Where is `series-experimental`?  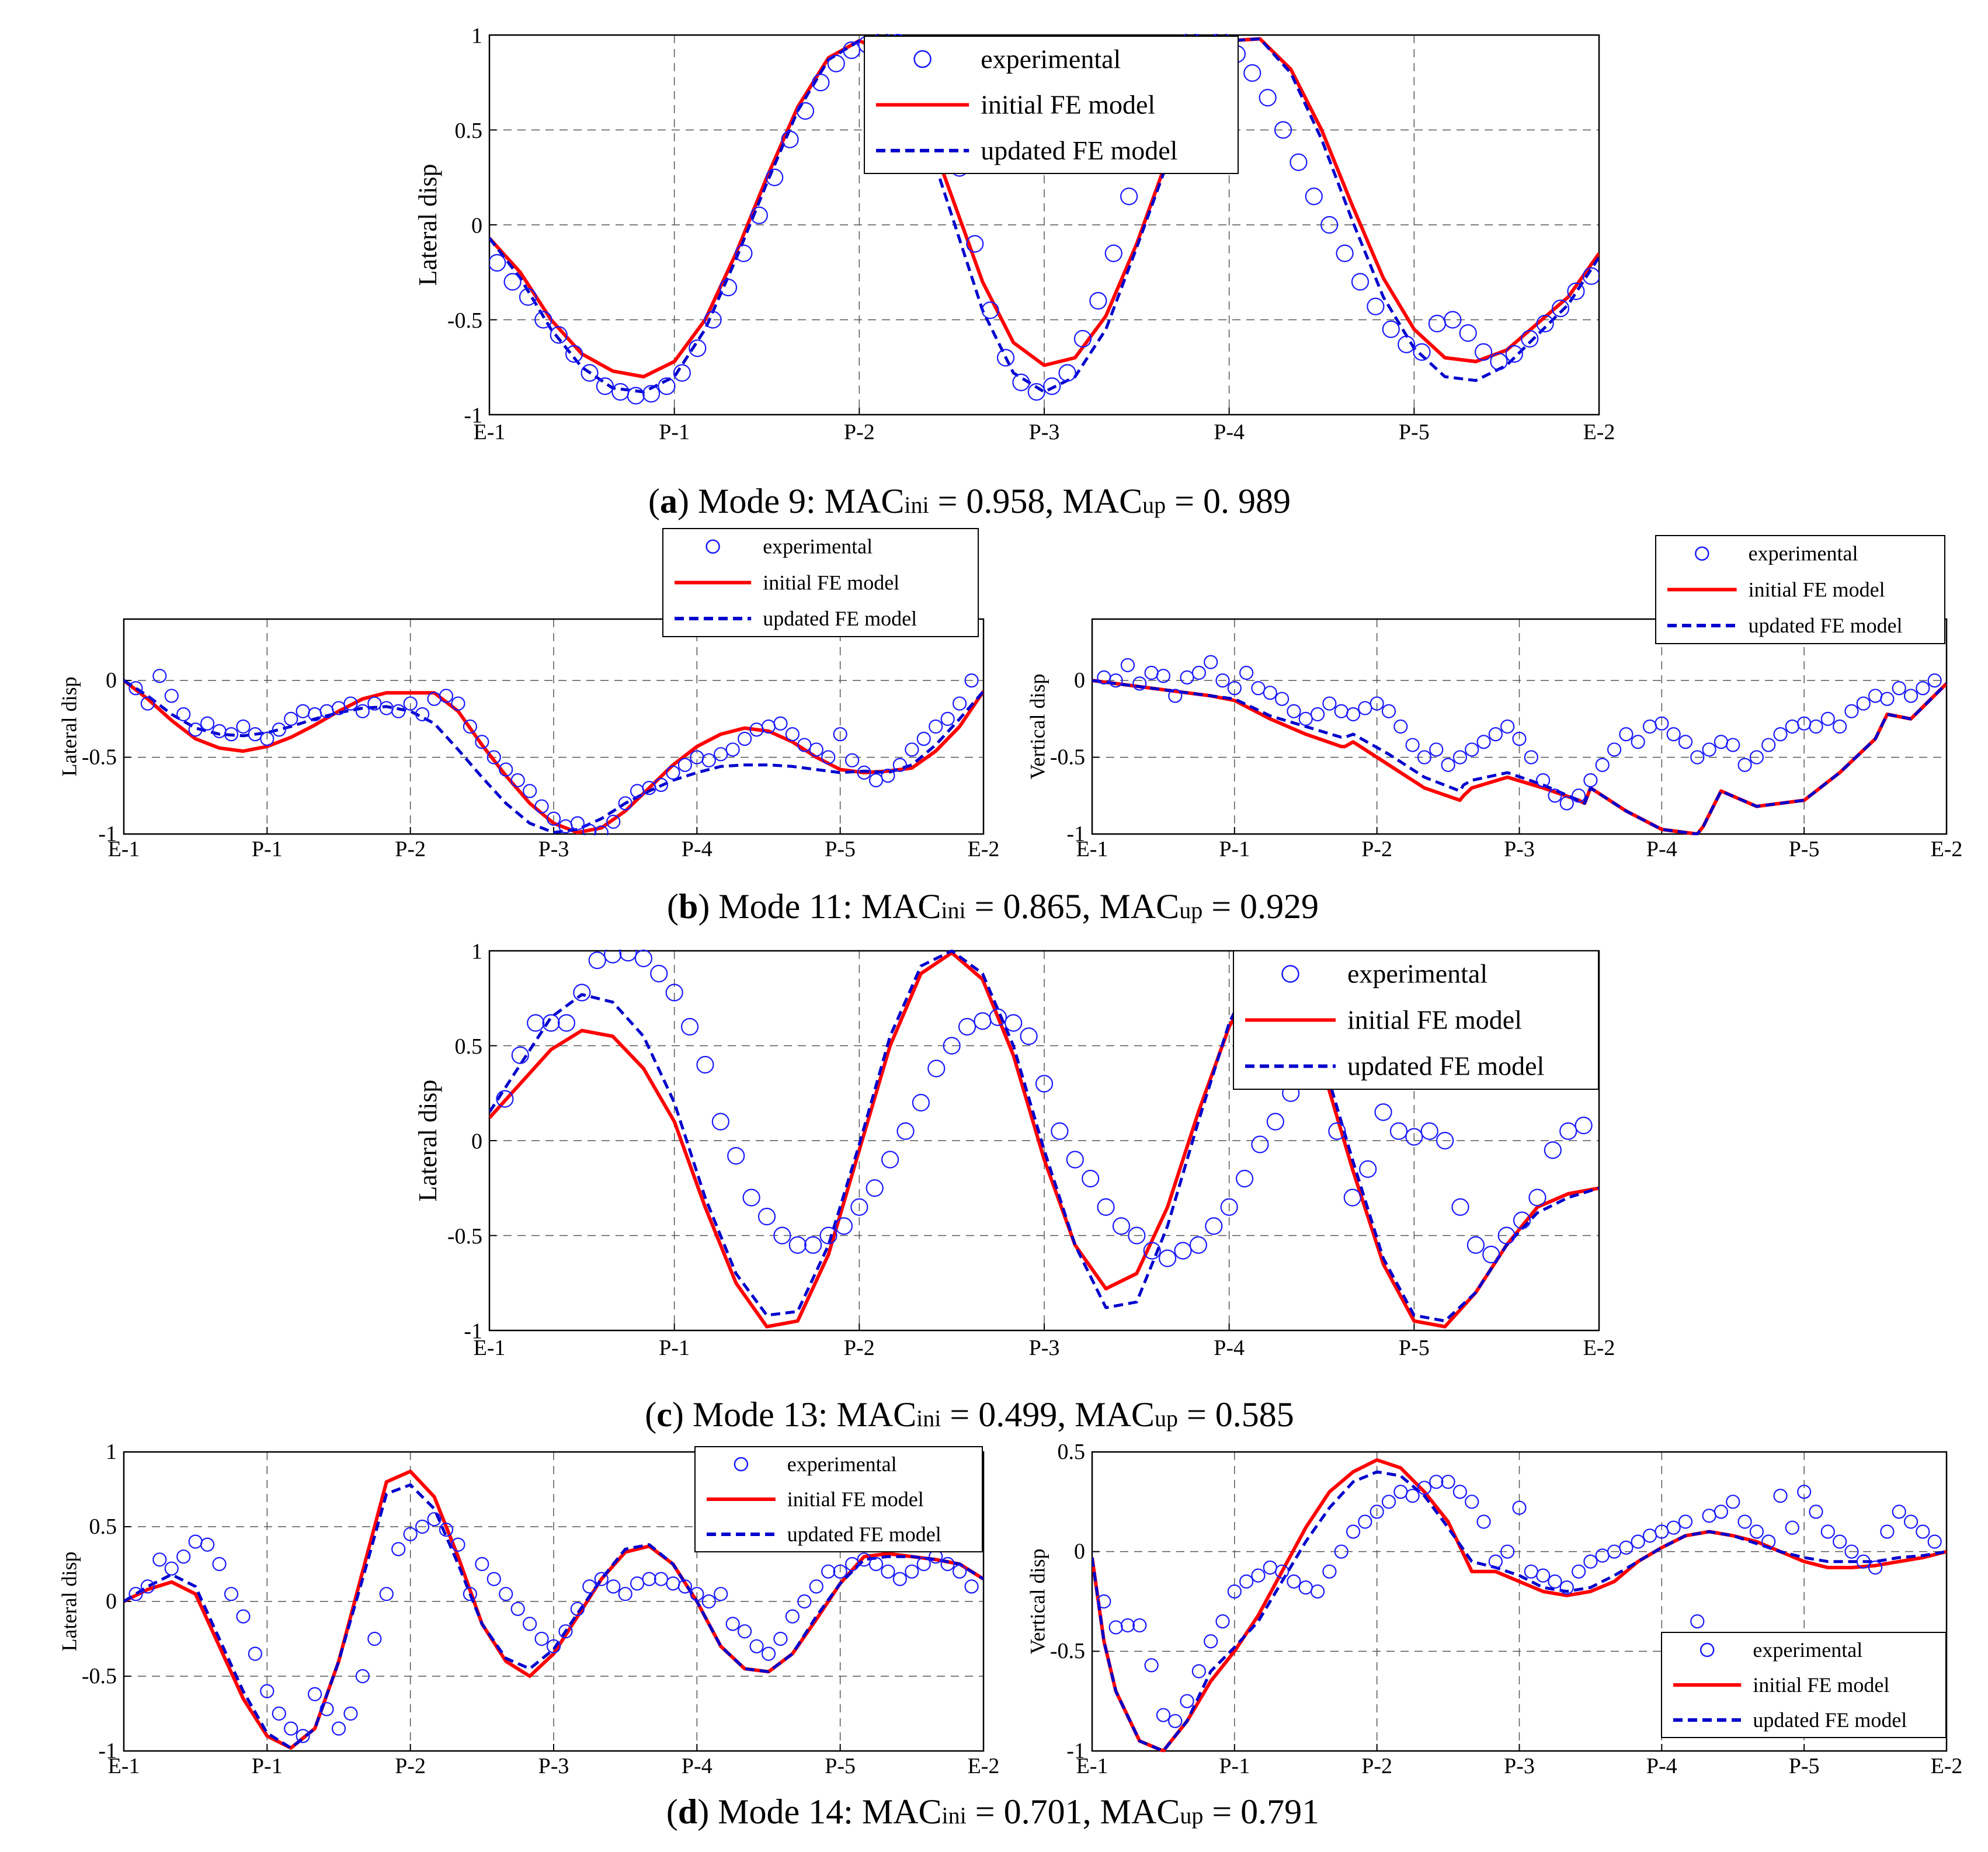 series-experimental is located at coordinates (553, 752).